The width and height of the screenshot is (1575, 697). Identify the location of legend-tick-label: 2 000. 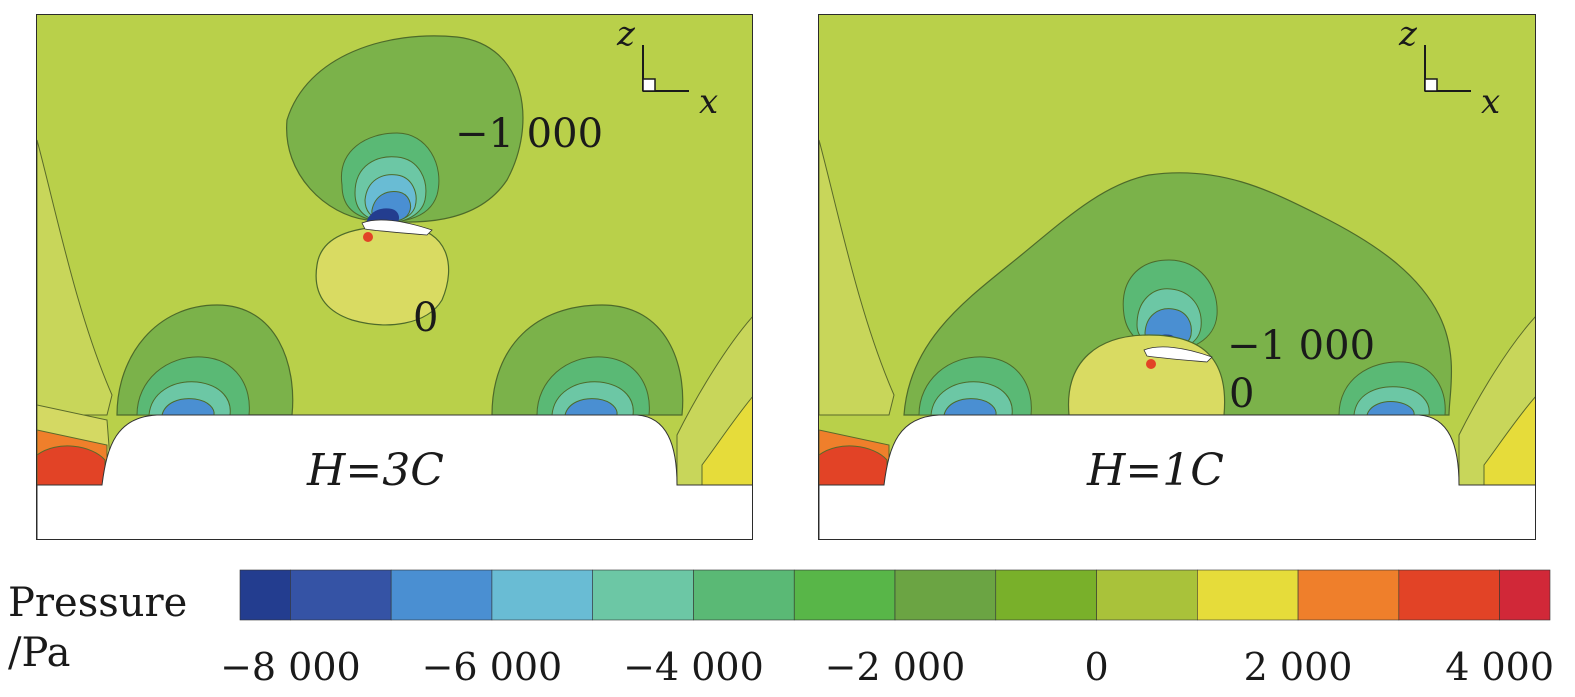
(1298, 667).